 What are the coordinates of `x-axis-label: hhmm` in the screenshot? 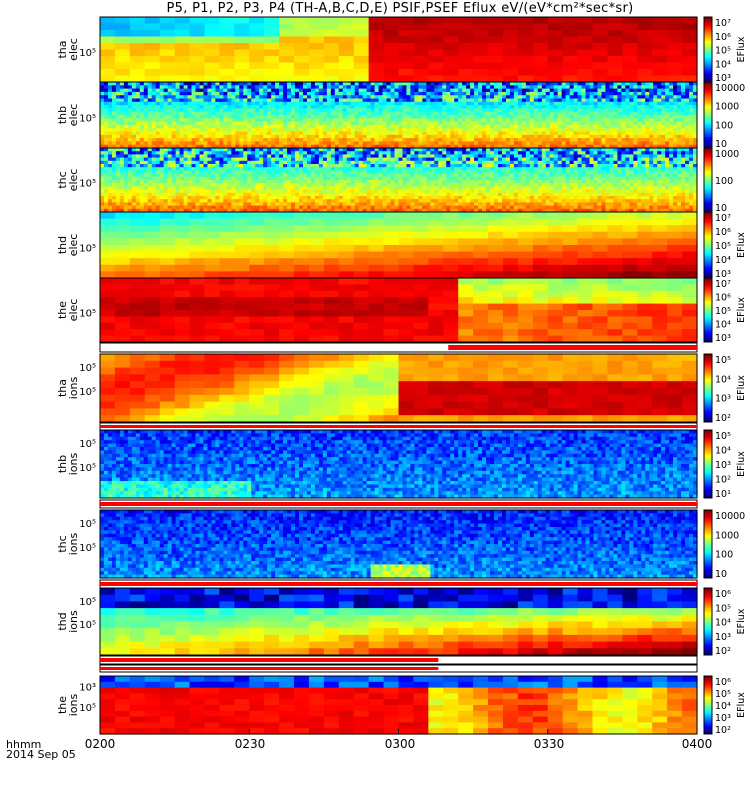 It's located at (24, 744).